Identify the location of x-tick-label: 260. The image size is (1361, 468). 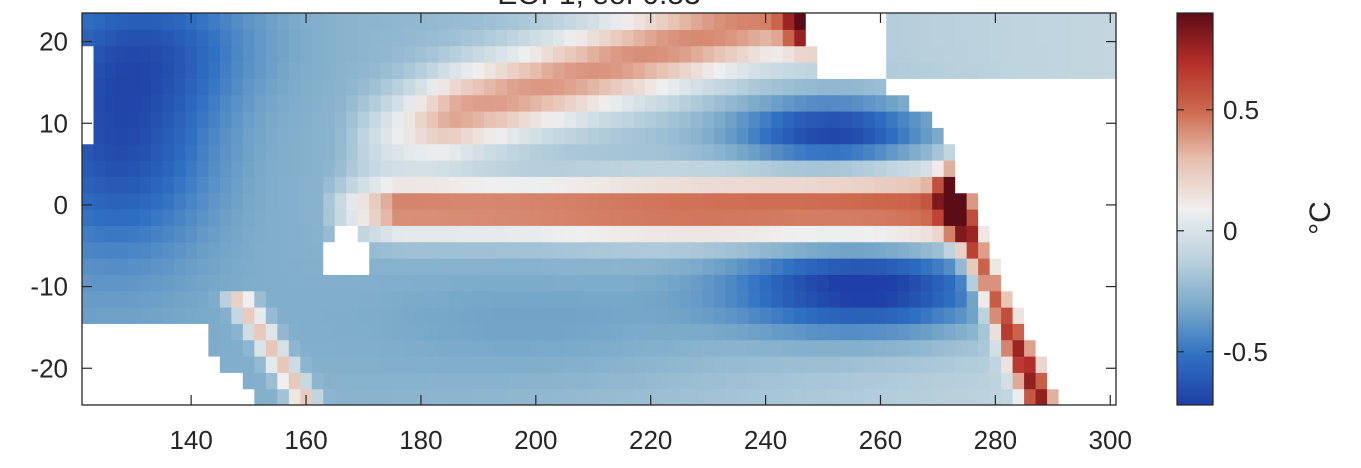
(880, 440).